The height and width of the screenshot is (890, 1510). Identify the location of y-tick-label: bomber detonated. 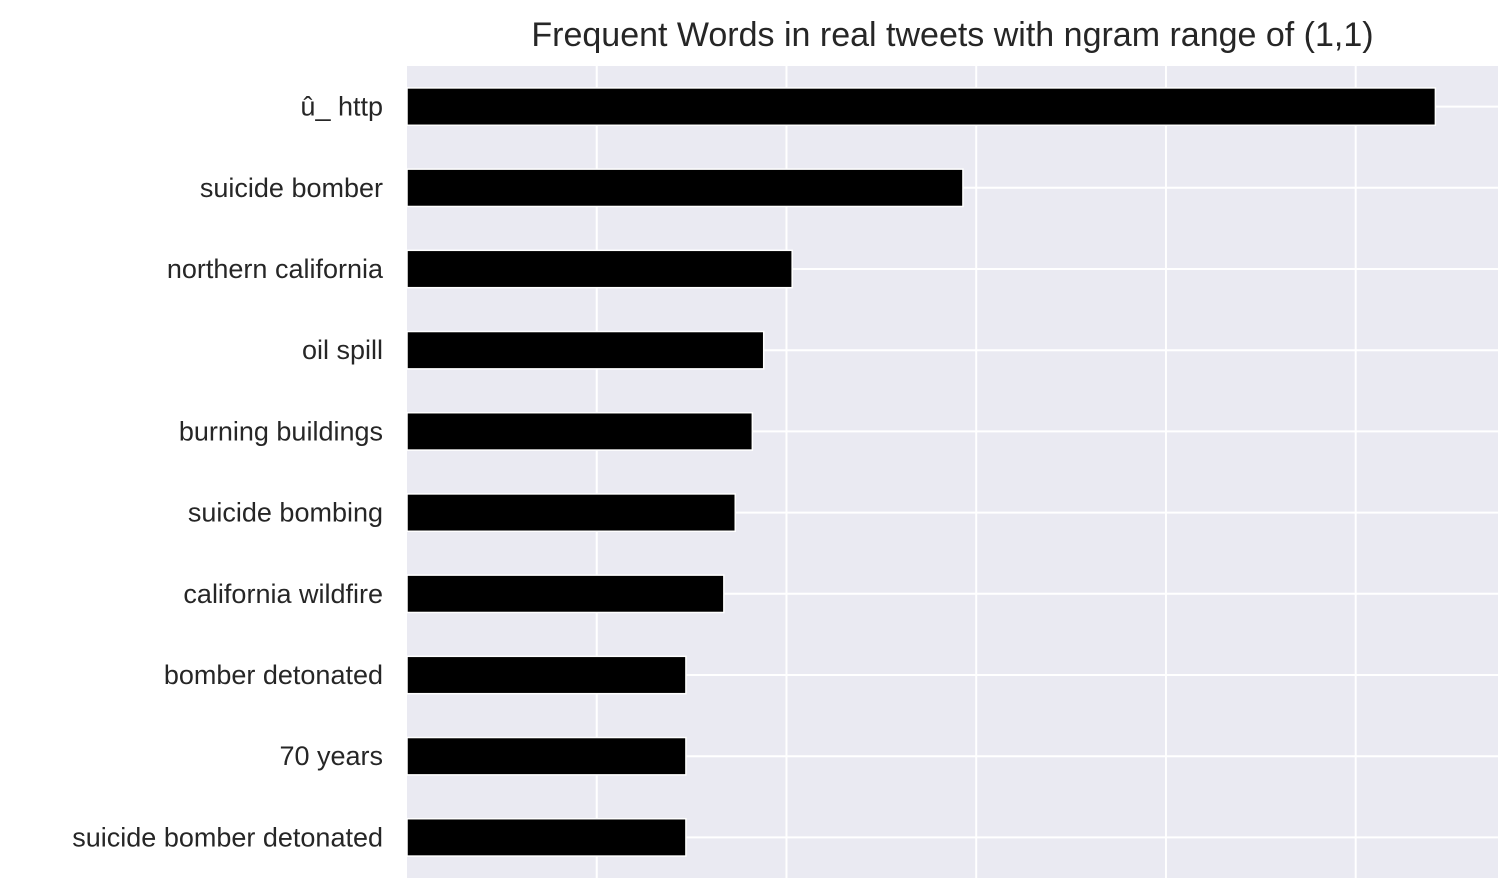
(273, 675).